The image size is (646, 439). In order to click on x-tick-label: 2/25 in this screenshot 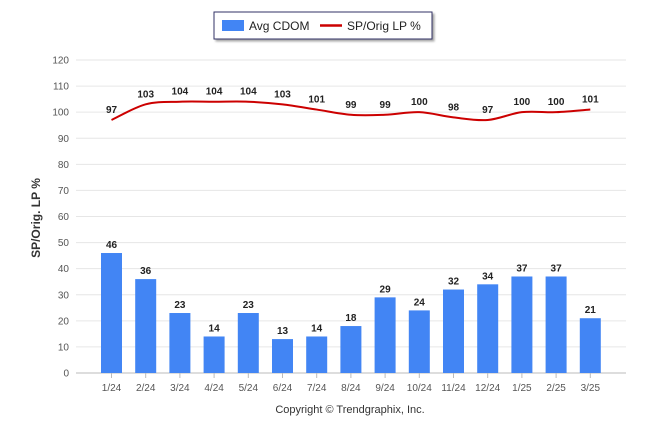, I will do `click(556, 388)`.